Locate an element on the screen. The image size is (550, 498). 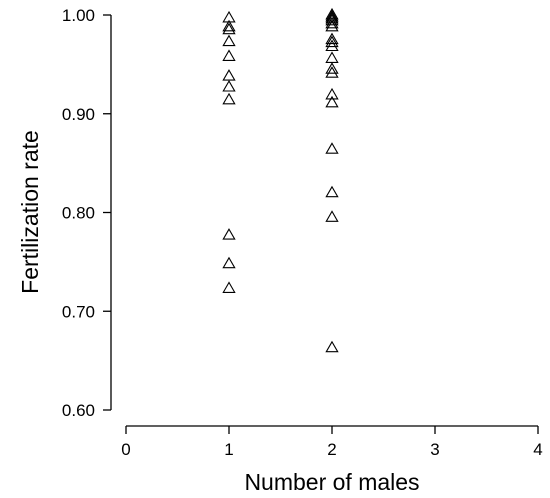
y-axis-title: Fertilization rate is located at coordinates (30, 212).